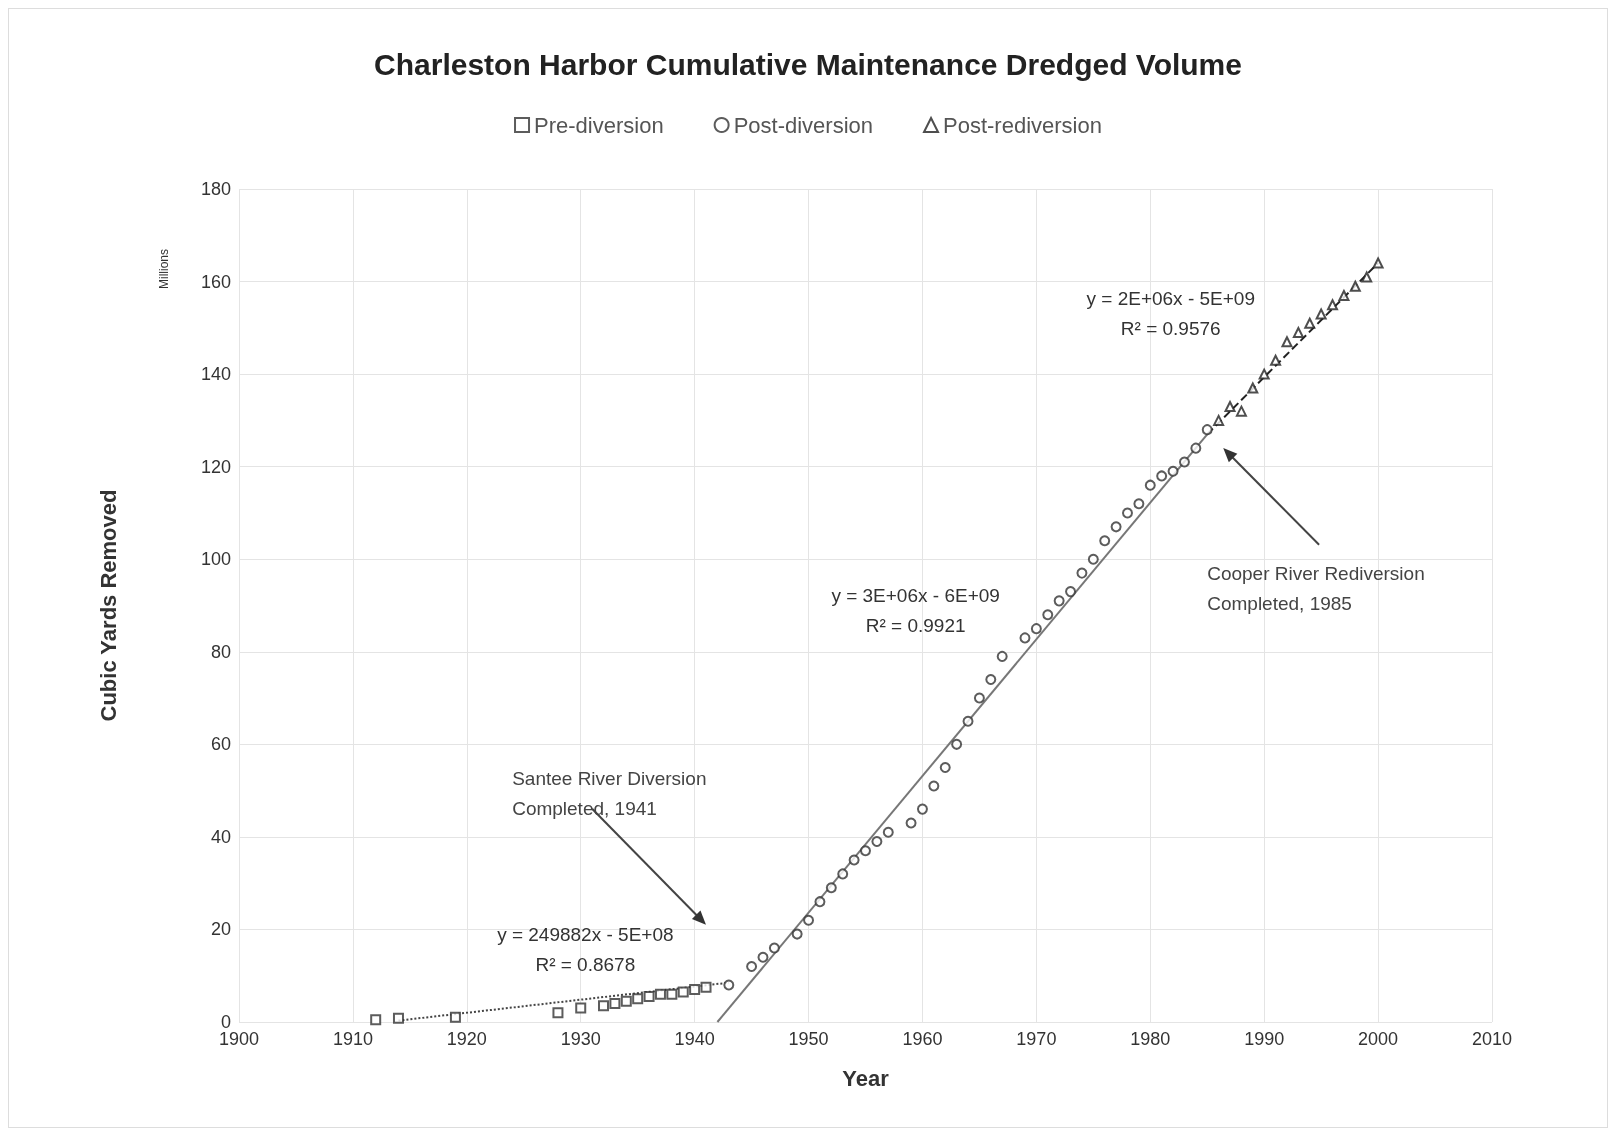 The image size is (1623, 1138). What do you see at coordinates (1378, 1039) in the screenshot?
I see `x-tick-label: 2000` at bounding box center [1378, 1039].